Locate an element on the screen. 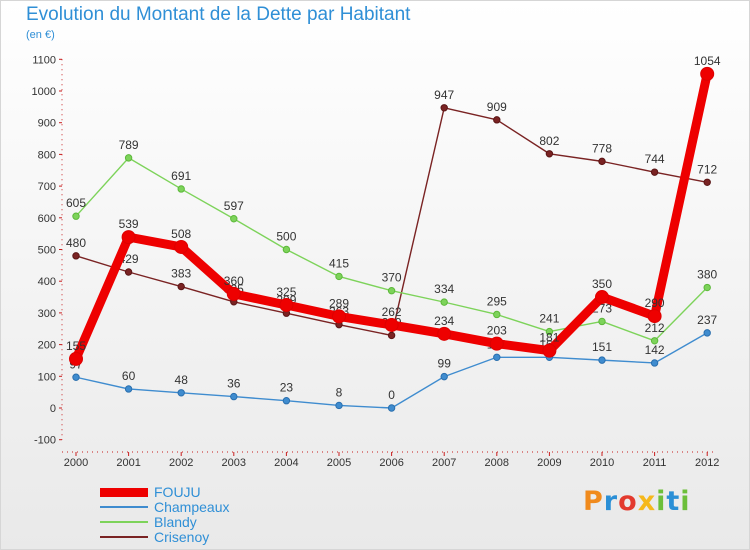 The width and height of the screenshot is (750, 550). legend-label: FOUJU is located at coordinates (177, 492).